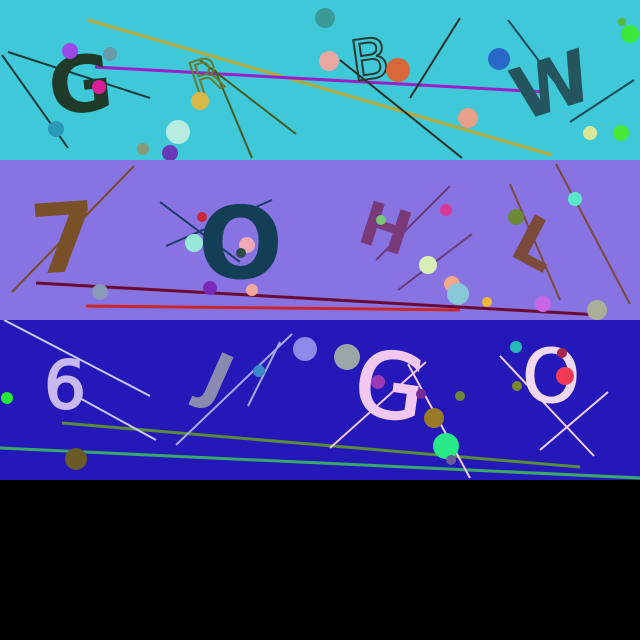  I want to click on character-glyph: 7, so click(64, 239).